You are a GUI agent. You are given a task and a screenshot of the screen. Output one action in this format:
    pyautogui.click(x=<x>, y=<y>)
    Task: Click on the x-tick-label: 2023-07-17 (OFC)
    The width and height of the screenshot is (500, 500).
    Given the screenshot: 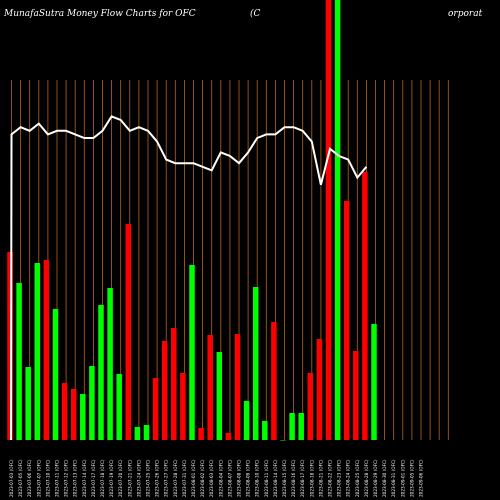 What is the action you would take?
    pyautogui.click(x=93, y=478)
    